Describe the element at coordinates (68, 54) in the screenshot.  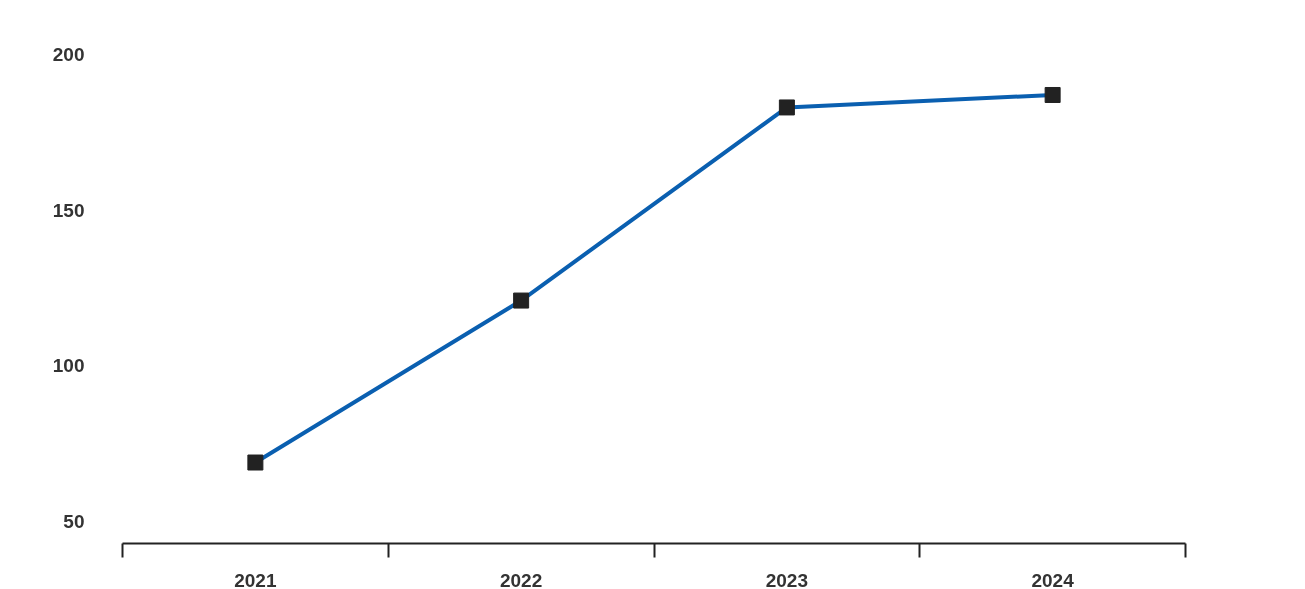
I see `y-tick-label: 200` at that location.